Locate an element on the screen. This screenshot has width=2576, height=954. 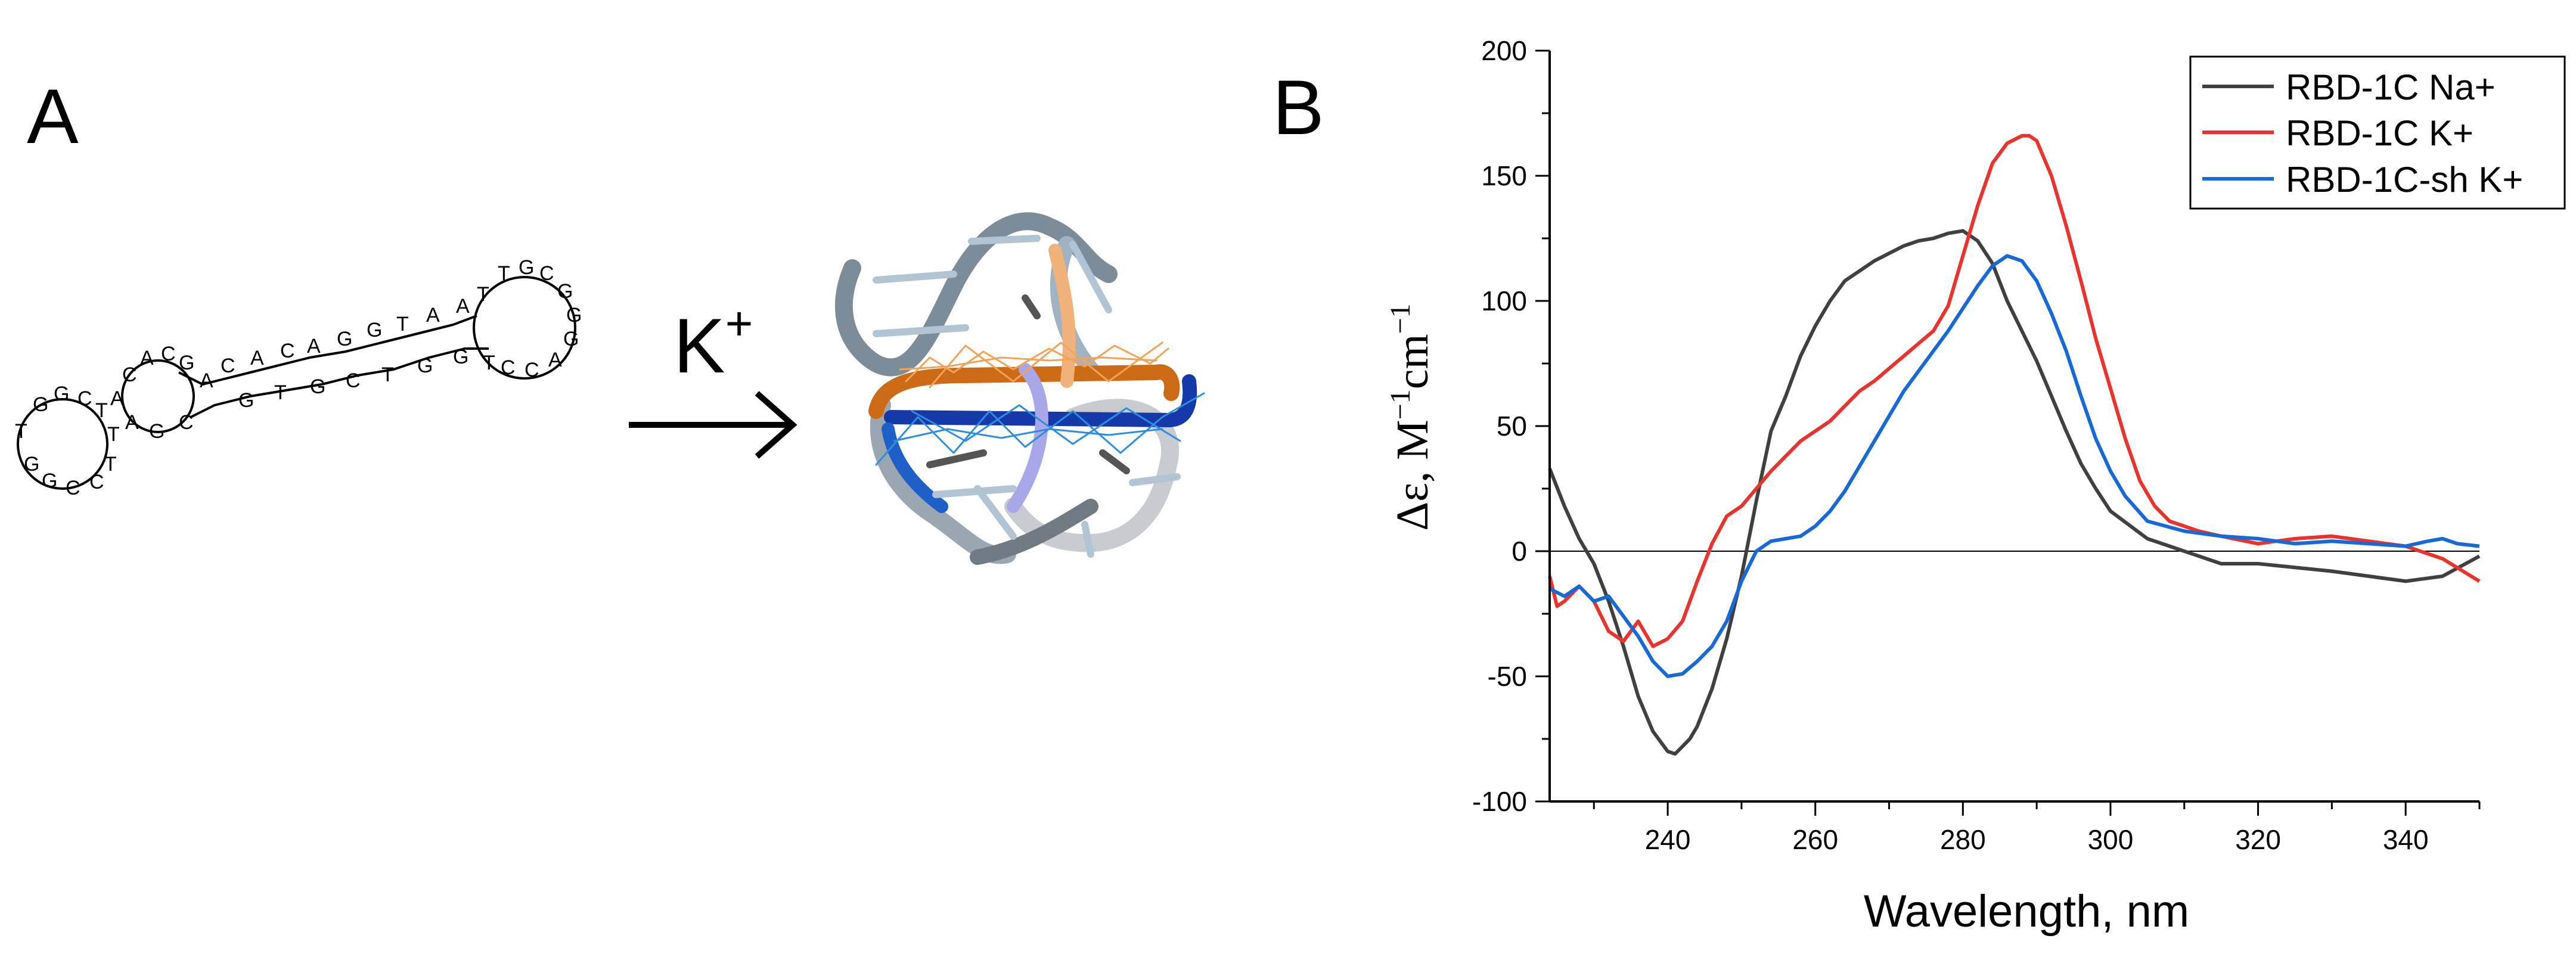
legend-entry-k: RBD-1C K+ is located at coordinates (2338, 133).